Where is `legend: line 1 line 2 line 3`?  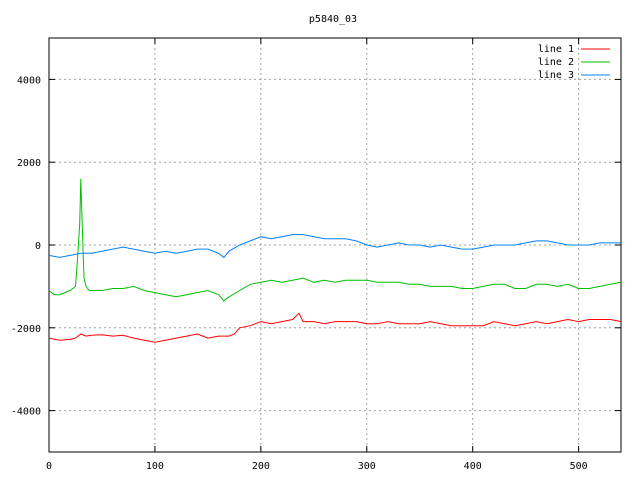 legend: line 1 line 2 line 3 is located at coordinates (574, 62).